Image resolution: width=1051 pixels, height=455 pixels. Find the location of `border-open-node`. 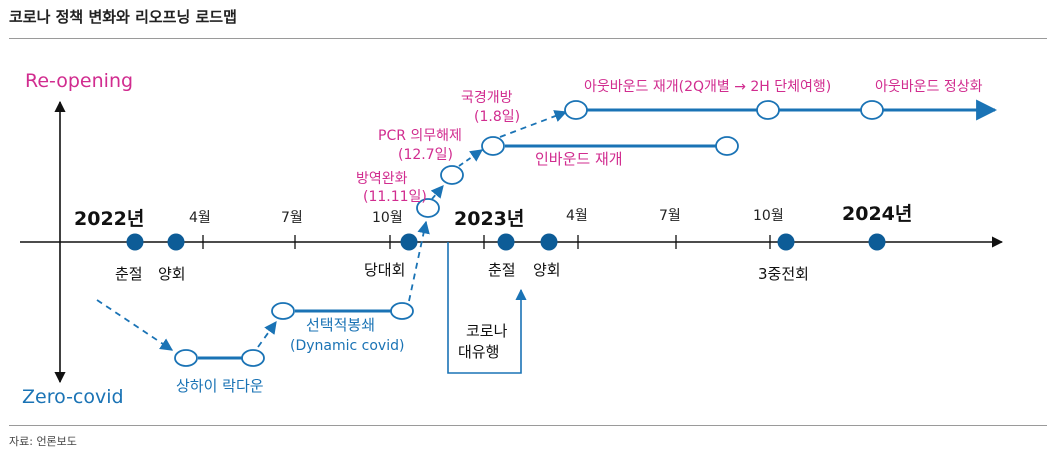

border-open-node is located at coordinates (493, 146).